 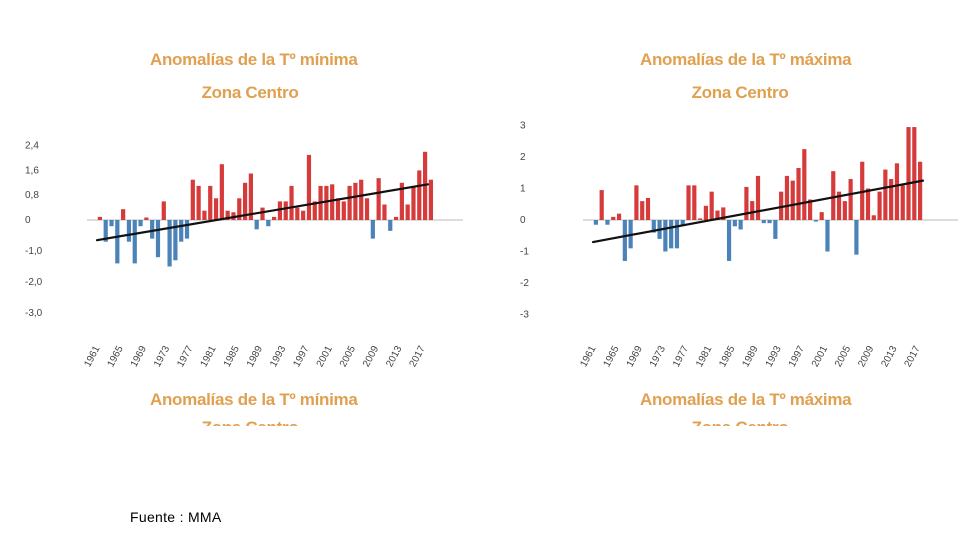 What do you see at coordinates (34, 251) in the screenshot?
I see `y-tick-label: -1,0` at bounding box center [34, 251].